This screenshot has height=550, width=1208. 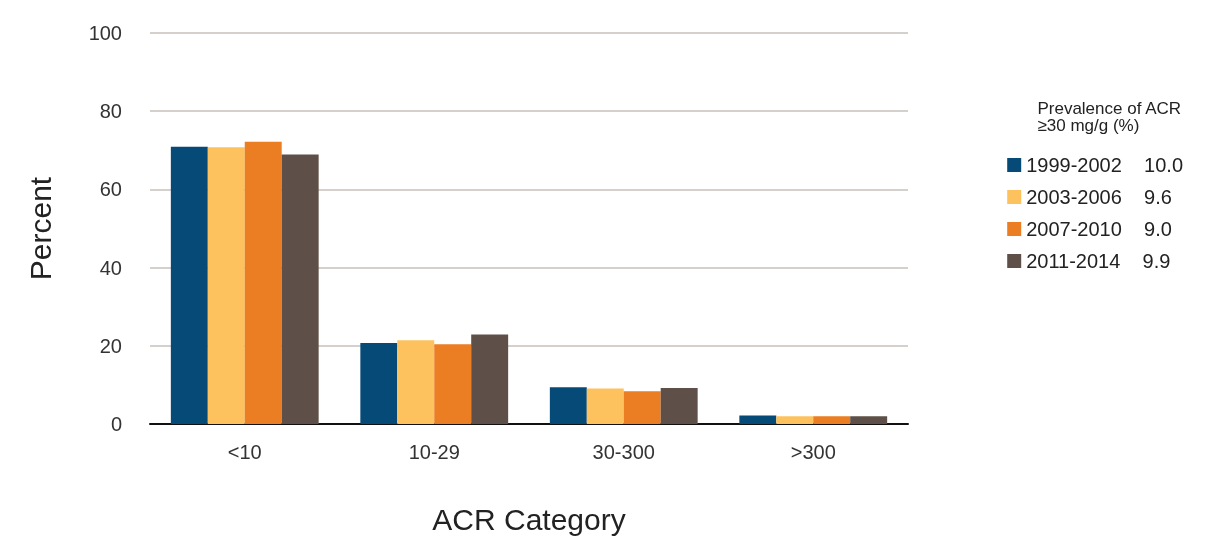 I want to click on y-tick-label: 20, so click(x=110, y=345).